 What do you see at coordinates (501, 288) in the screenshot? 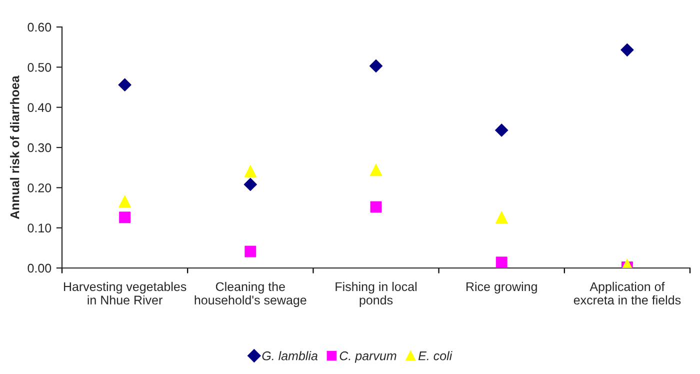
I see `x-tick-label: Rice growing` at bounding box center [501, 288].